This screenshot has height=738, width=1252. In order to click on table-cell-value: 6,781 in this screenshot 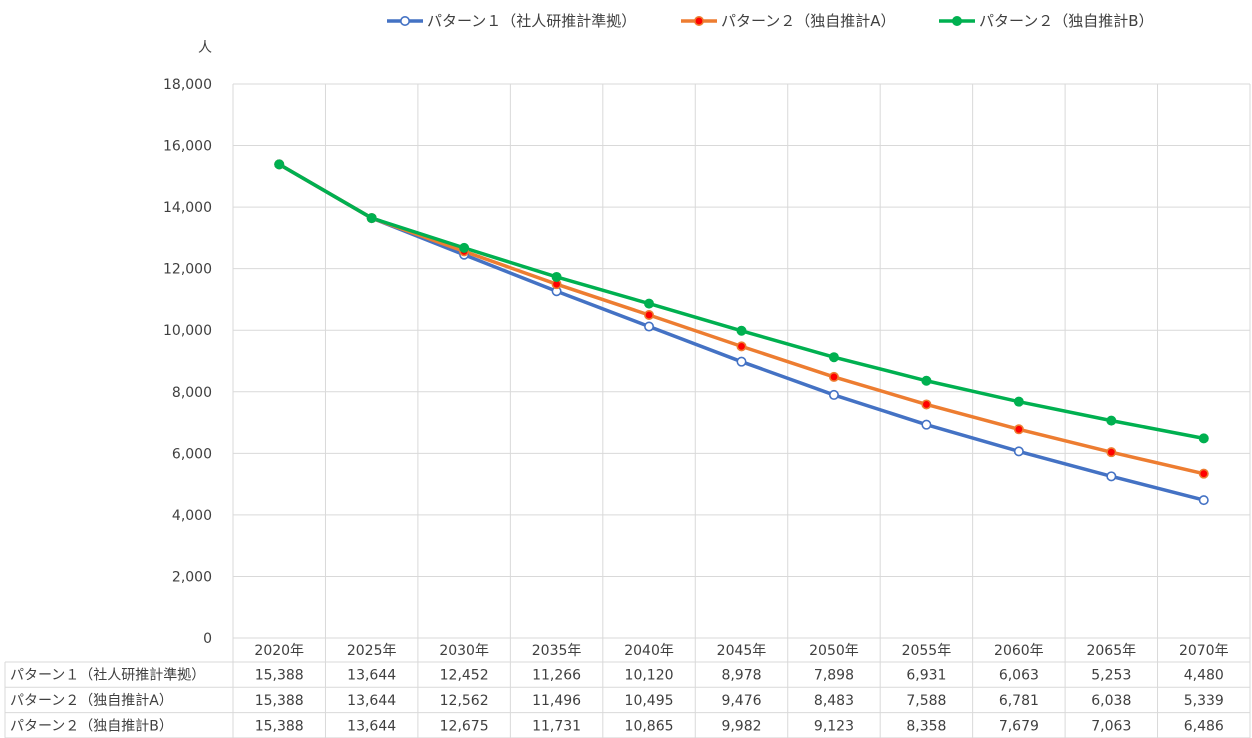, I will do `click(1019, 701)`.